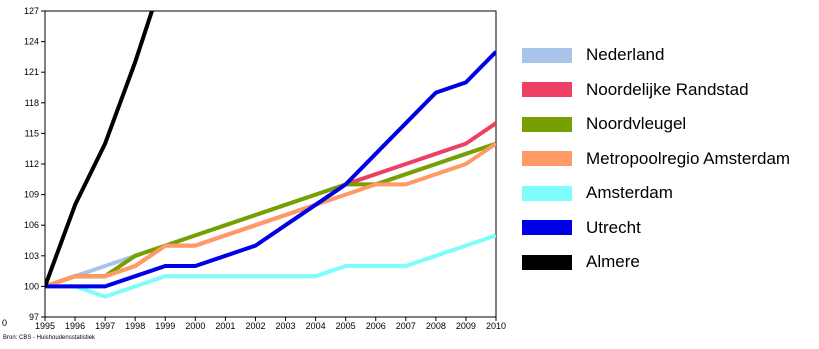  I want to click on legend-label: Metropoolregio Amsterdam, so click(688, 158).